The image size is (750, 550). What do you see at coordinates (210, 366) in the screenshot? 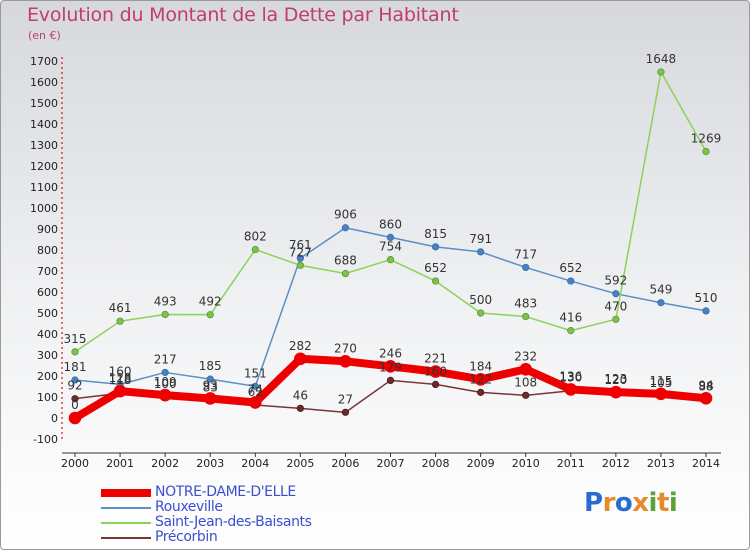
I see `data-label: 185` at bounding box center [210, 366].